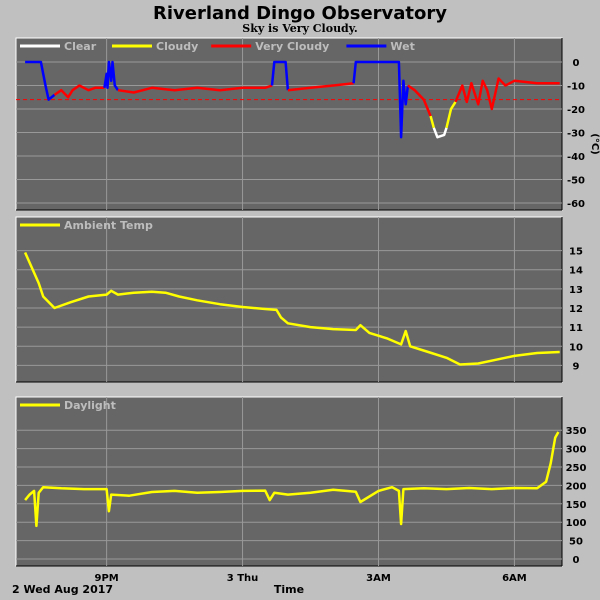  Describe the element at coordinates (514, 578) in the screenshot. I see `x-tick-label: 6AM` at that location.